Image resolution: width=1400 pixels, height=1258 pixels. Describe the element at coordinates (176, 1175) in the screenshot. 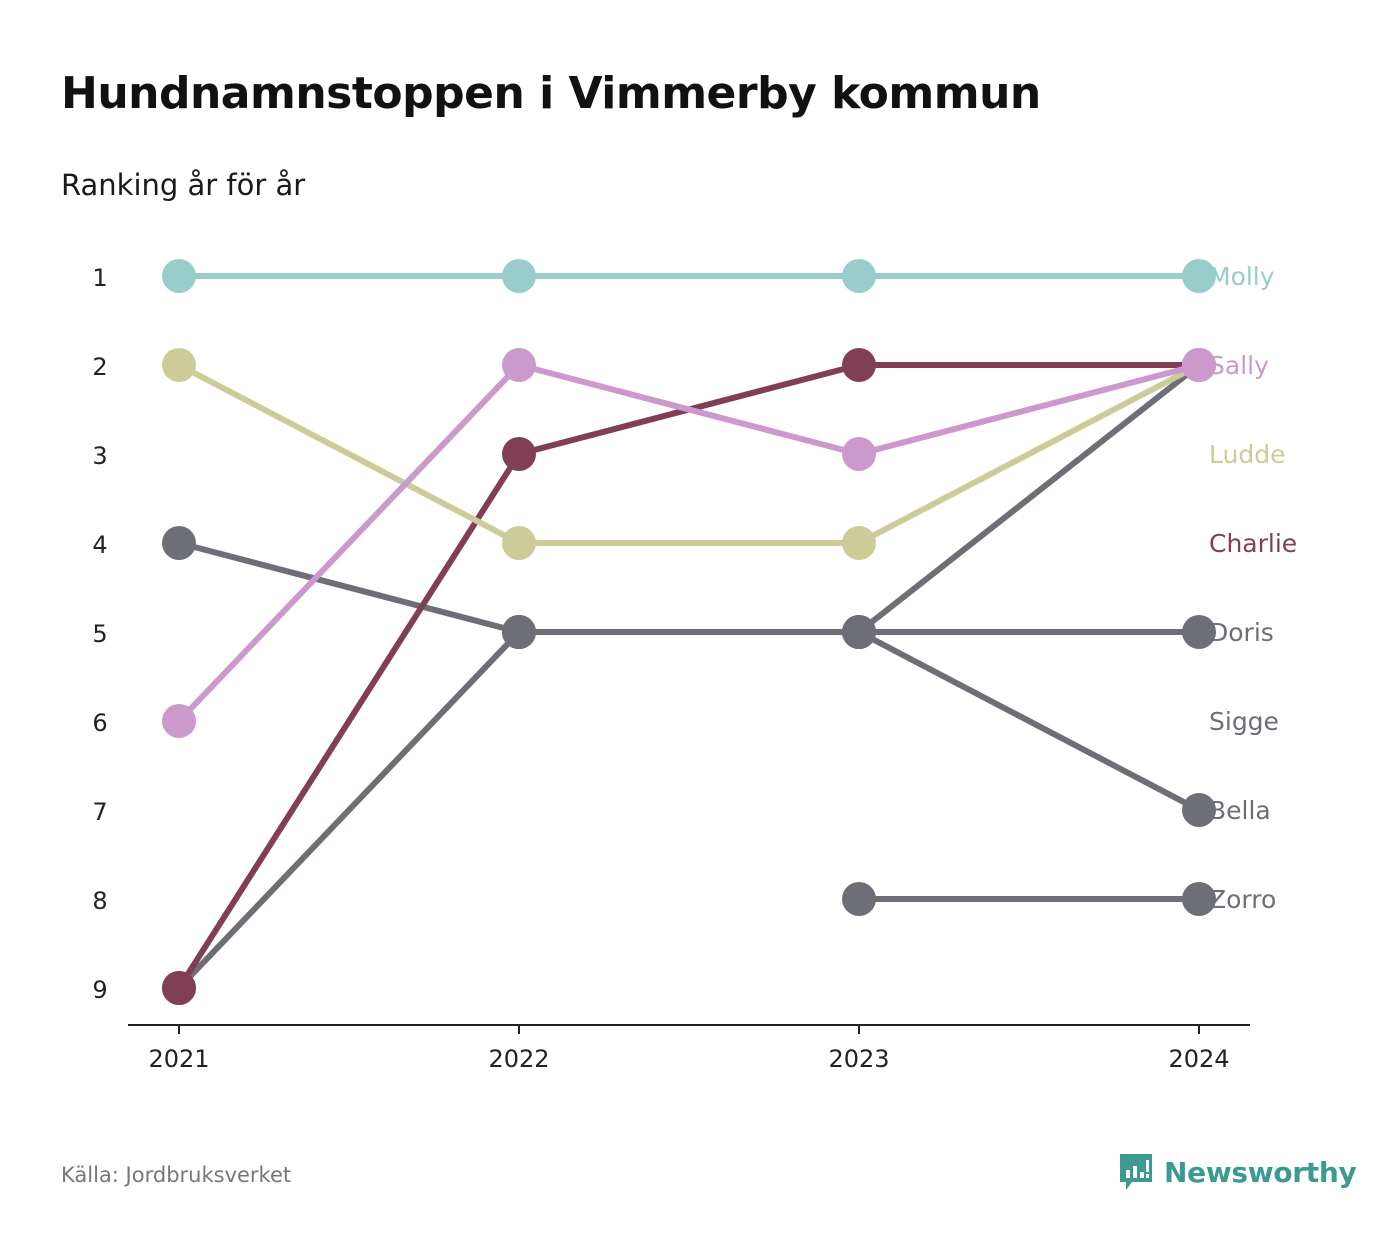

I see `source-note: Källa: Jordbruksverket` at that location.